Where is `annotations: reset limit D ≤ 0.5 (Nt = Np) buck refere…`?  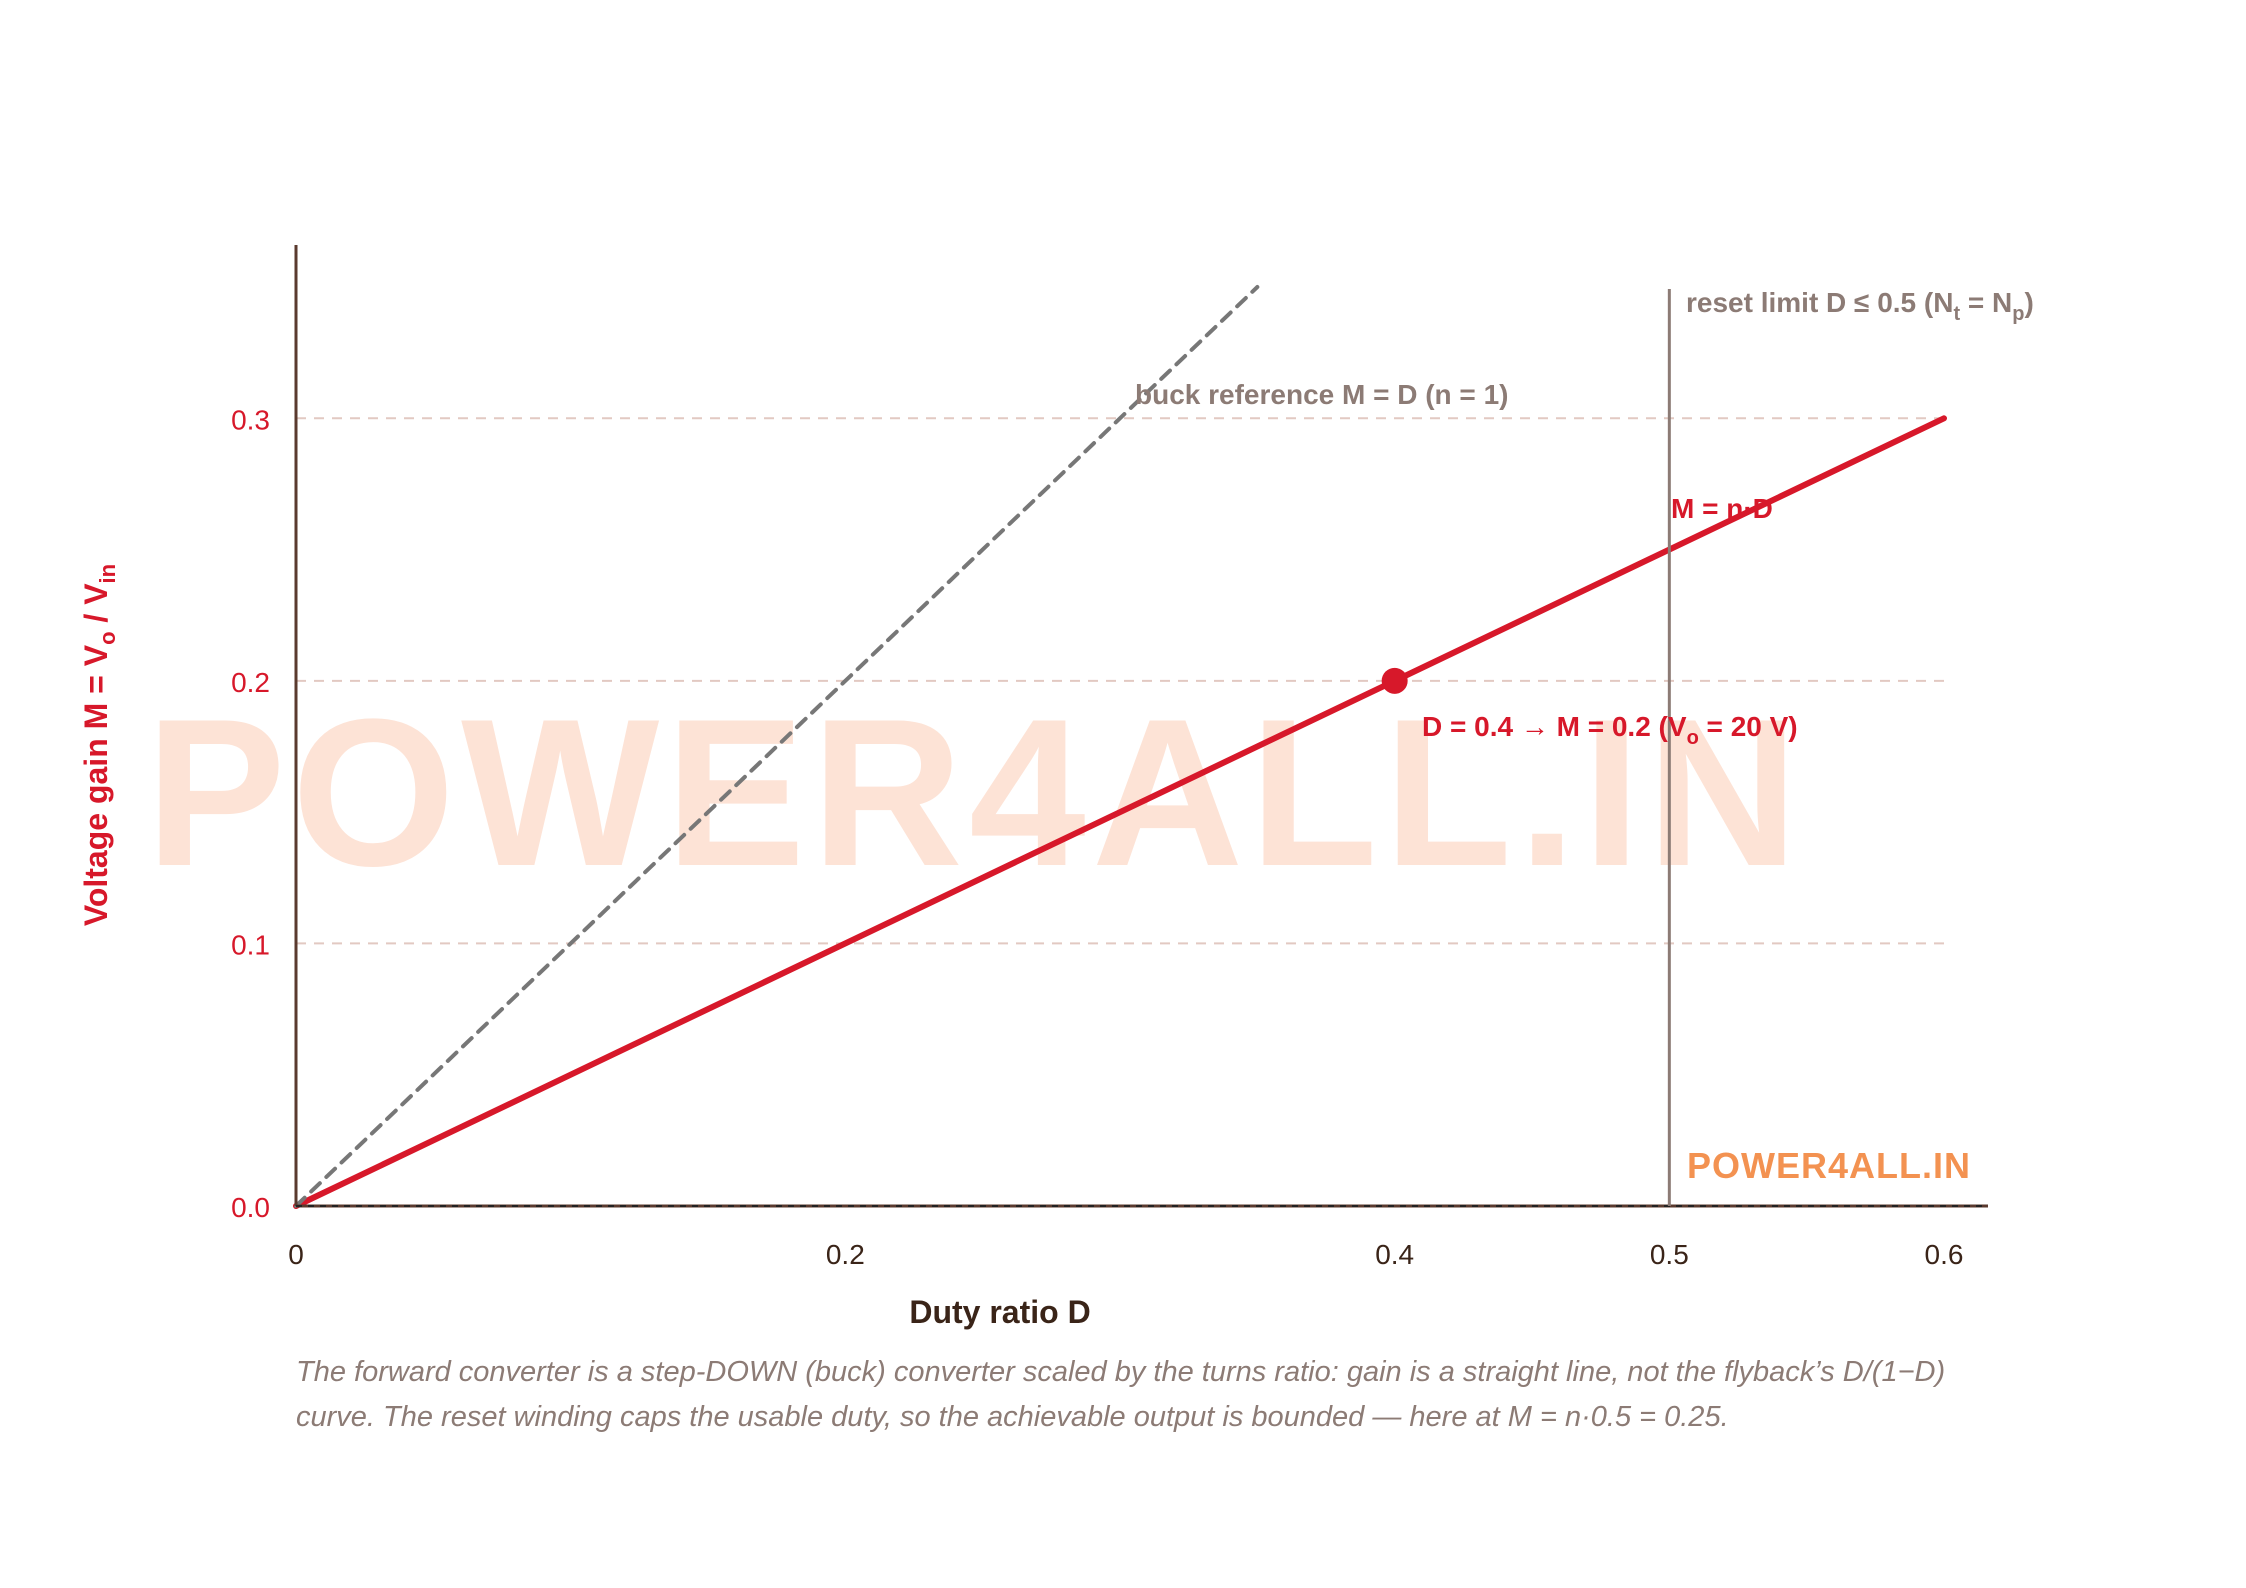 annotations: reset limit D ≤ 0.5 (Nt = Np) buck refere… is located at coordinates (1584, 518).